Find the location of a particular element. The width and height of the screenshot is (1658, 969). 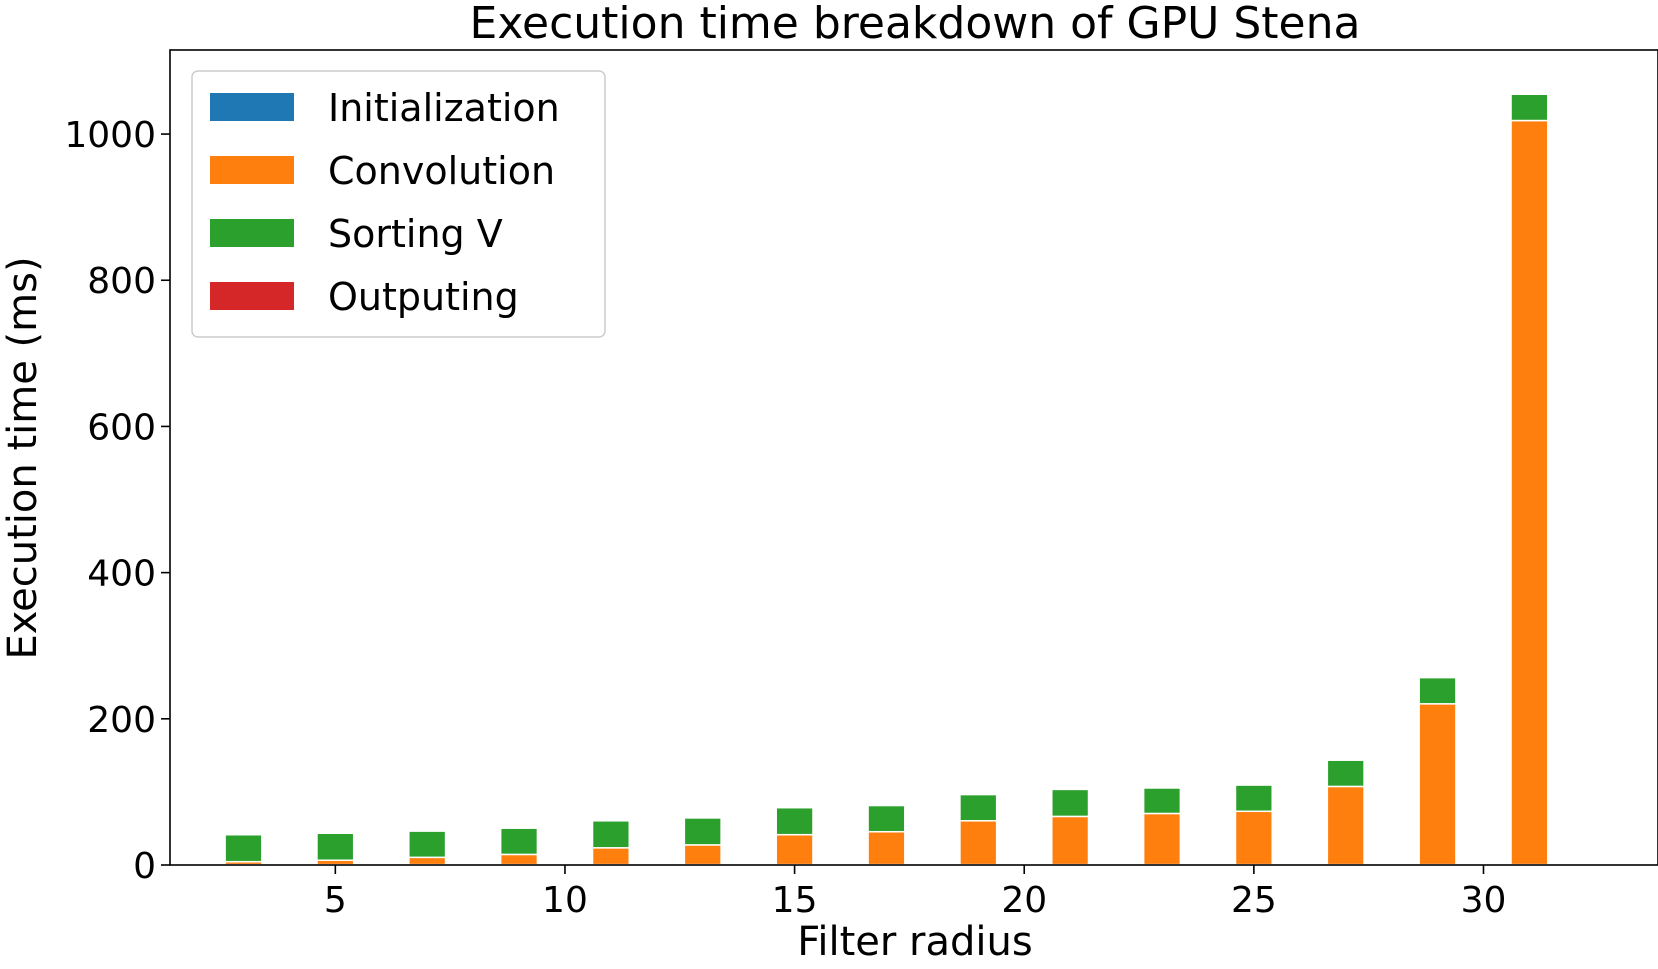

bar-outputing-r9 is located at coordinates (519, 827).